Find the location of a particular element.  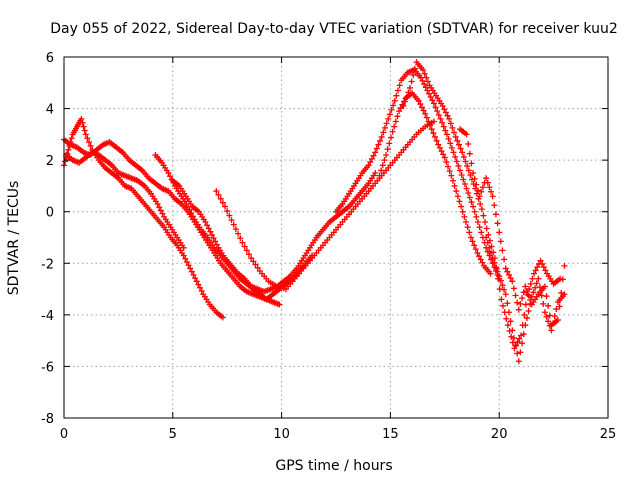

satellite-track-g is located at coordinates (418, 174).